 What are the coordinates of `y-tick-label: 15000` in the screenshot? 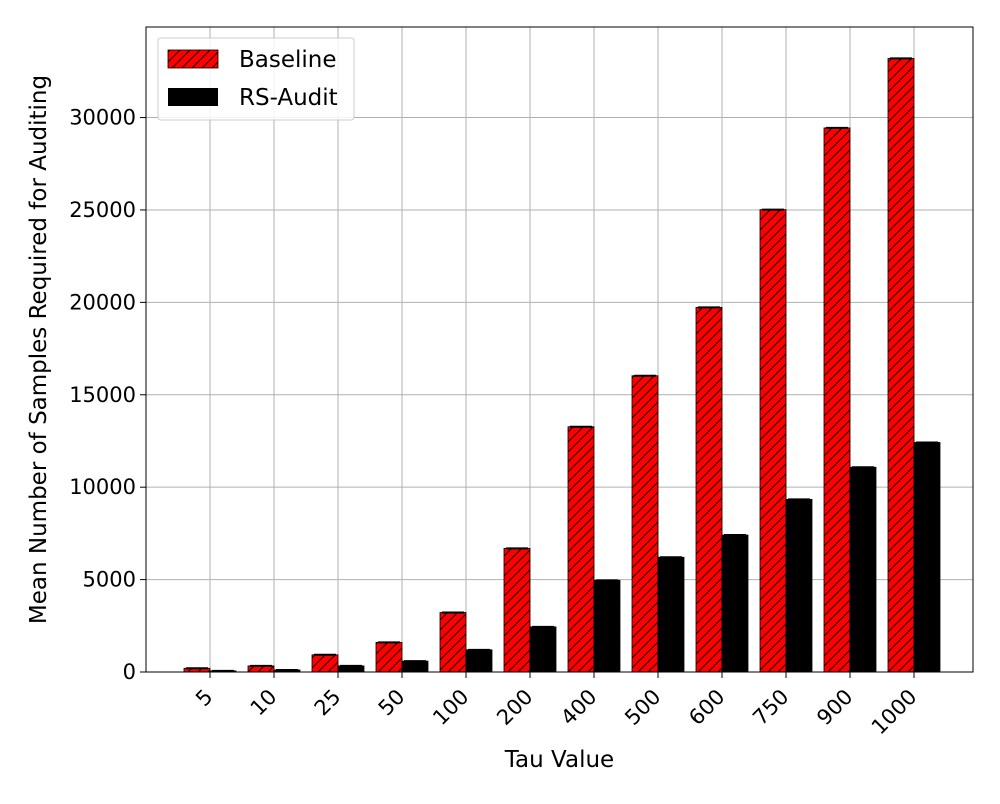 It's located at (102, 395).